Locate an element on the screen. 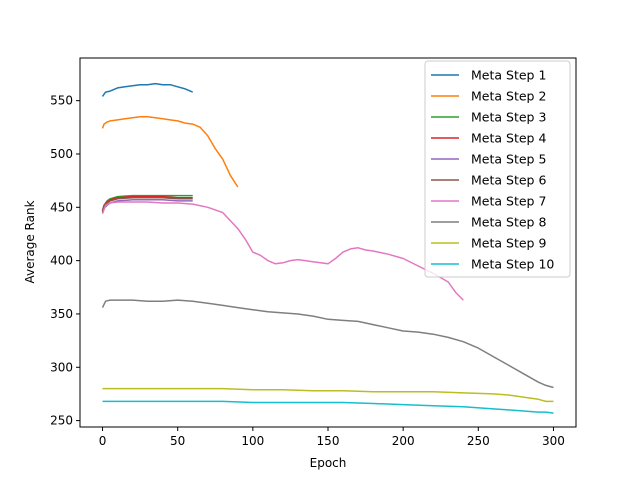 This screenshot has width=640, height=480. y-tick-label: 550 is located at coordinates (61, 101).